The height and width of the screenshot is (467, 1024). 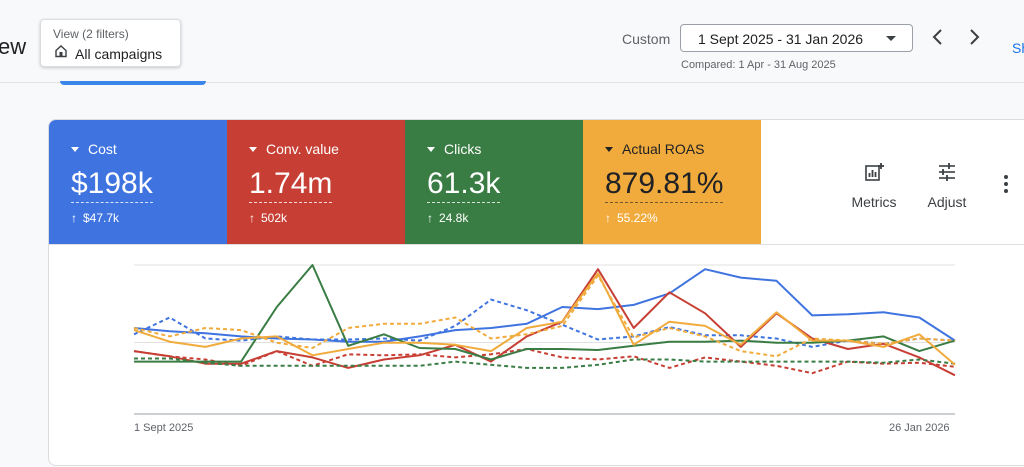 What do you see at coordinates (463, 149) in the screenshot?
I see `metric-name: Clicks` at bounding box center [463, 149].